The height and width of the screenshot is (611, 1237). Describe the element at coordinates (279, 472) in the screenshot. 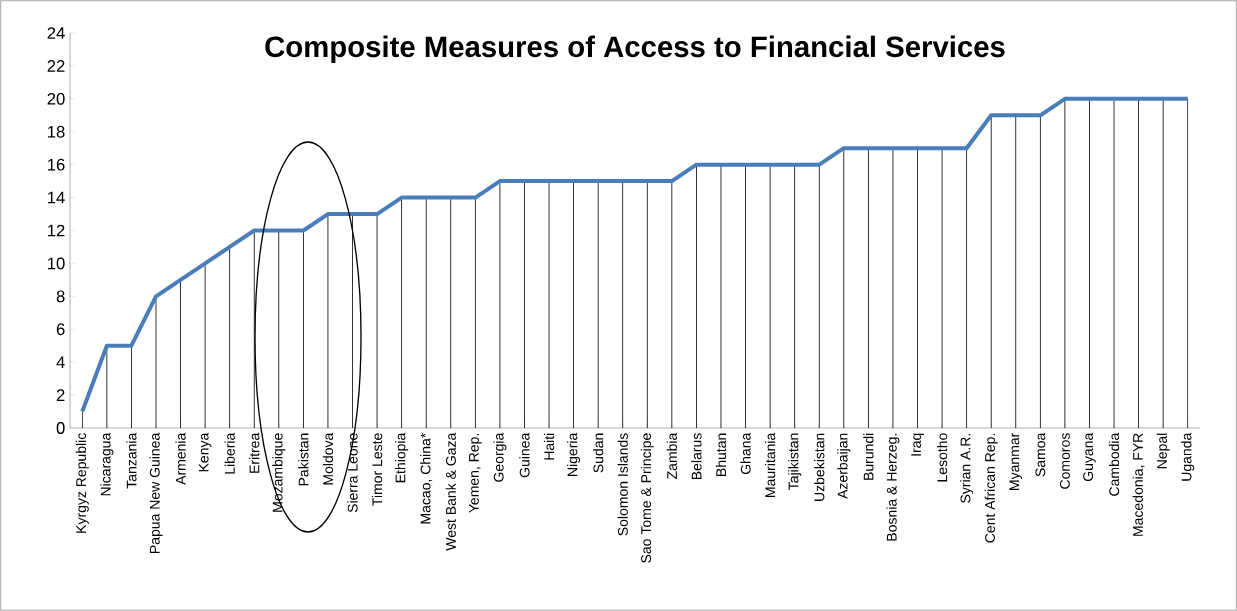

I see `x-tick-label: Mozambique` at that location.